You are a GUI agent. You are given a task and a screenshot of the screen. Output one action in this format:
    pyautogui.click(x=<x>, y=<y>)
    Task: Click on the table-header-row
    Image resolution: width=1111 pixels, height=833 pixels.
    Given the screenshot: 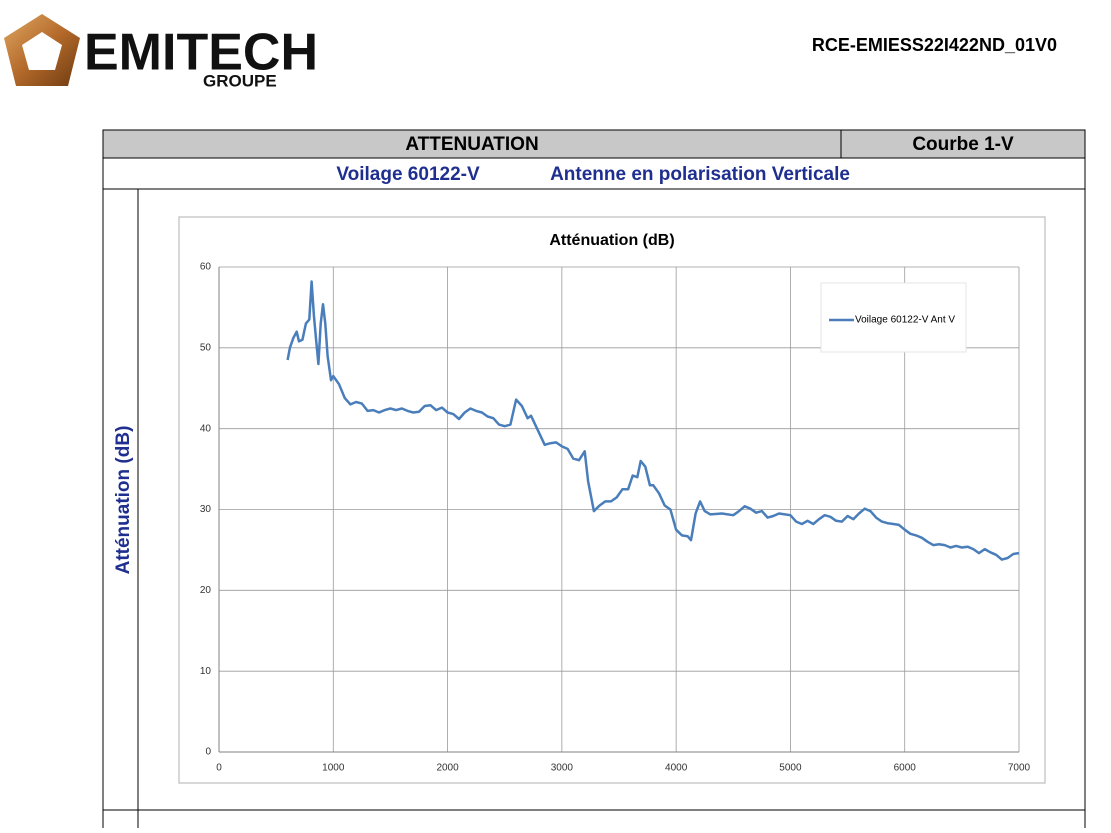 What is the action you would take?
    pyautogui.click(x=594, y=144)
    